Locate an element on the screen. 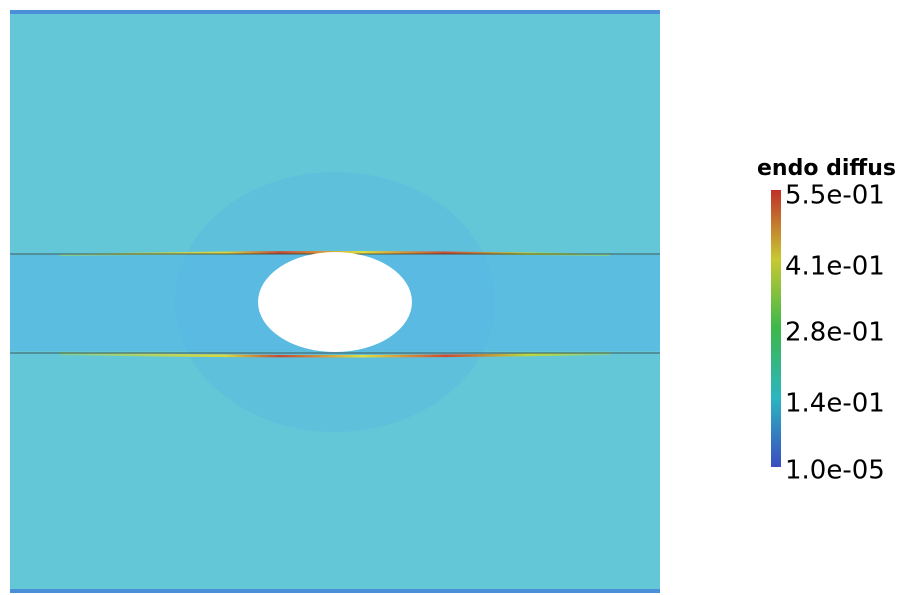 This screenshot has width=909, height=595. hole is located at coordinates (335, 302).